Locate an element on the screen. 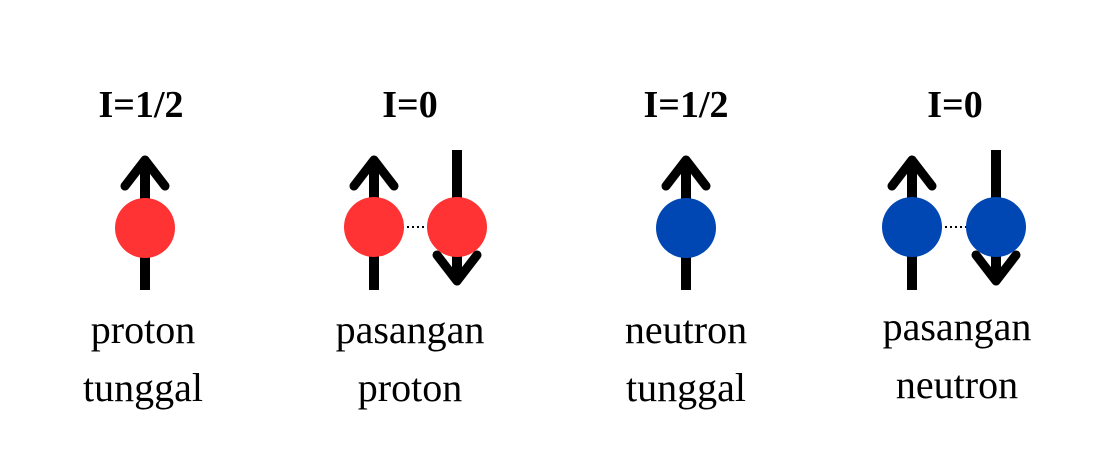 This screenshot has width=1094, height=469. caption-line-2: proton is located at coordinates (410, 387).